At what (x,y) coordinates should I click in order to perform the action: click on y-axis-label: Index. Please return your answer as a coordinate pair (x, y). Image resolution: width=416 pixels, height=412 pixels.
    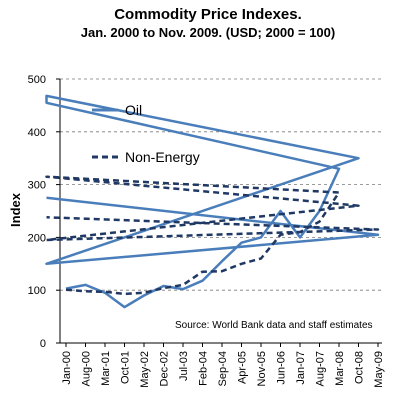
    Looking at the image, I should click on (15, 209).